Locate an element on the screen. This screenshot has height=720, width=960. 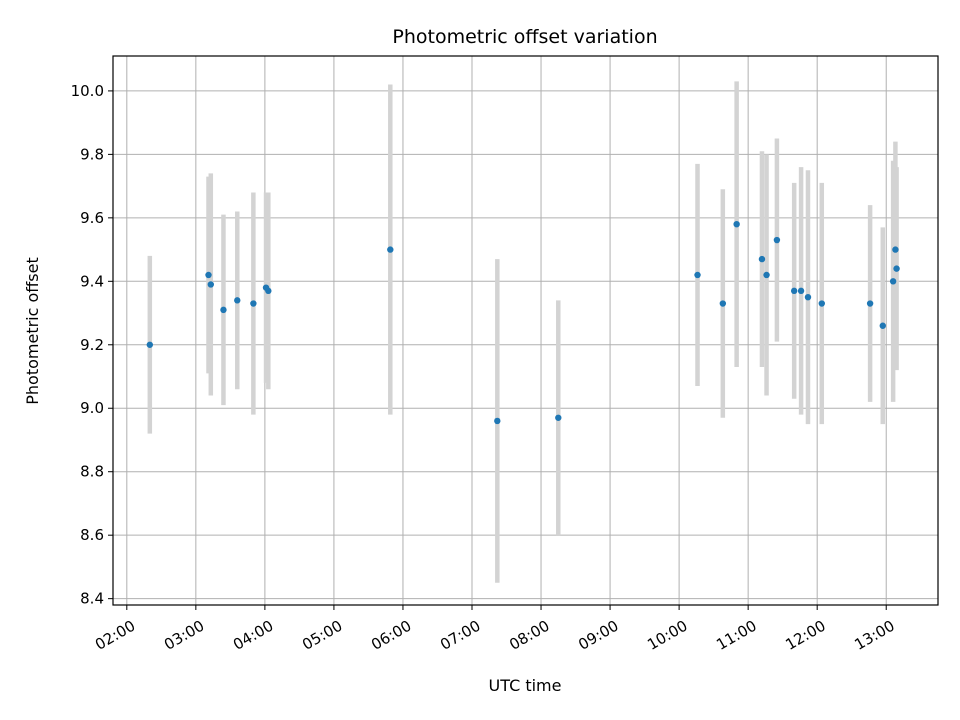
y-axis-ticks: 8.4 8.6 8.8 9.0 9.2 9.4 9.6 9.8 10.0 is located at coordinates (92, 345).